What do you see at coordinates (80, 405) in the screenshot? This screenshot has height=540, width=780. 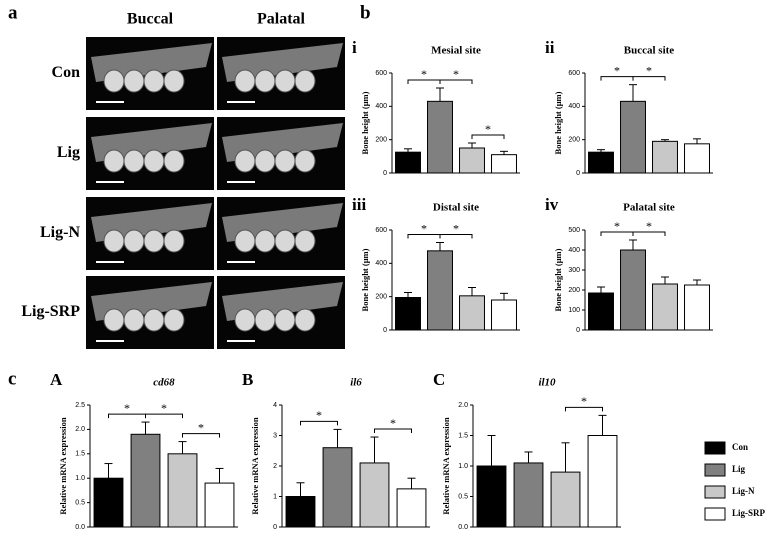 I see `y-tick-label: 2.5` at bounding box center [80, 405].